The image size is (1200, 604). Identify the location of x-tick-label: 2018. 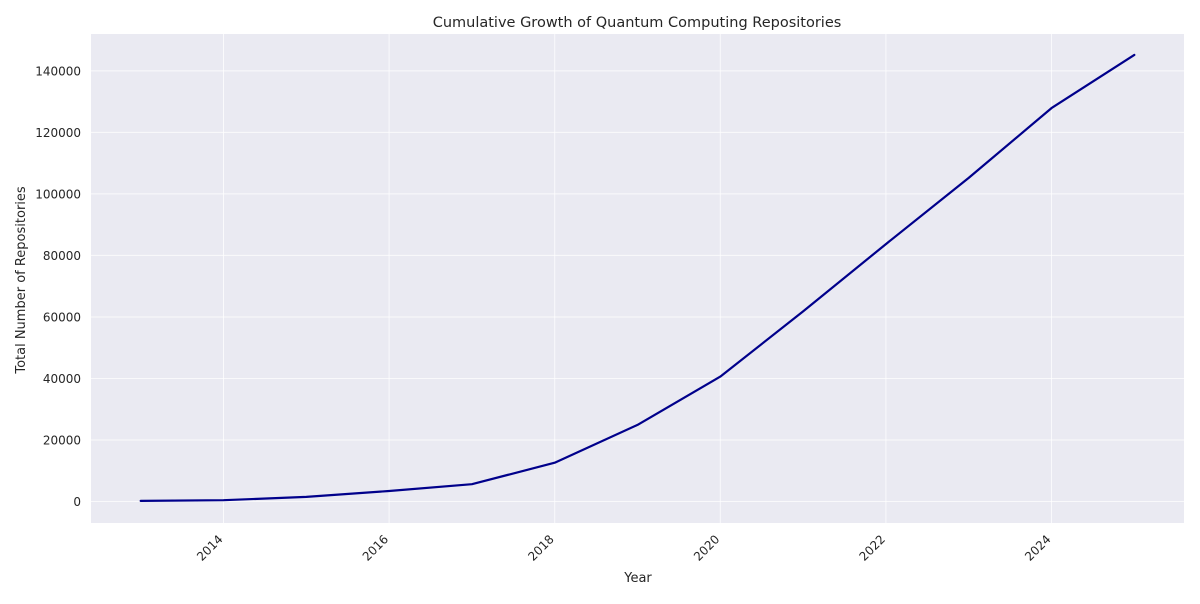
(540, 547).